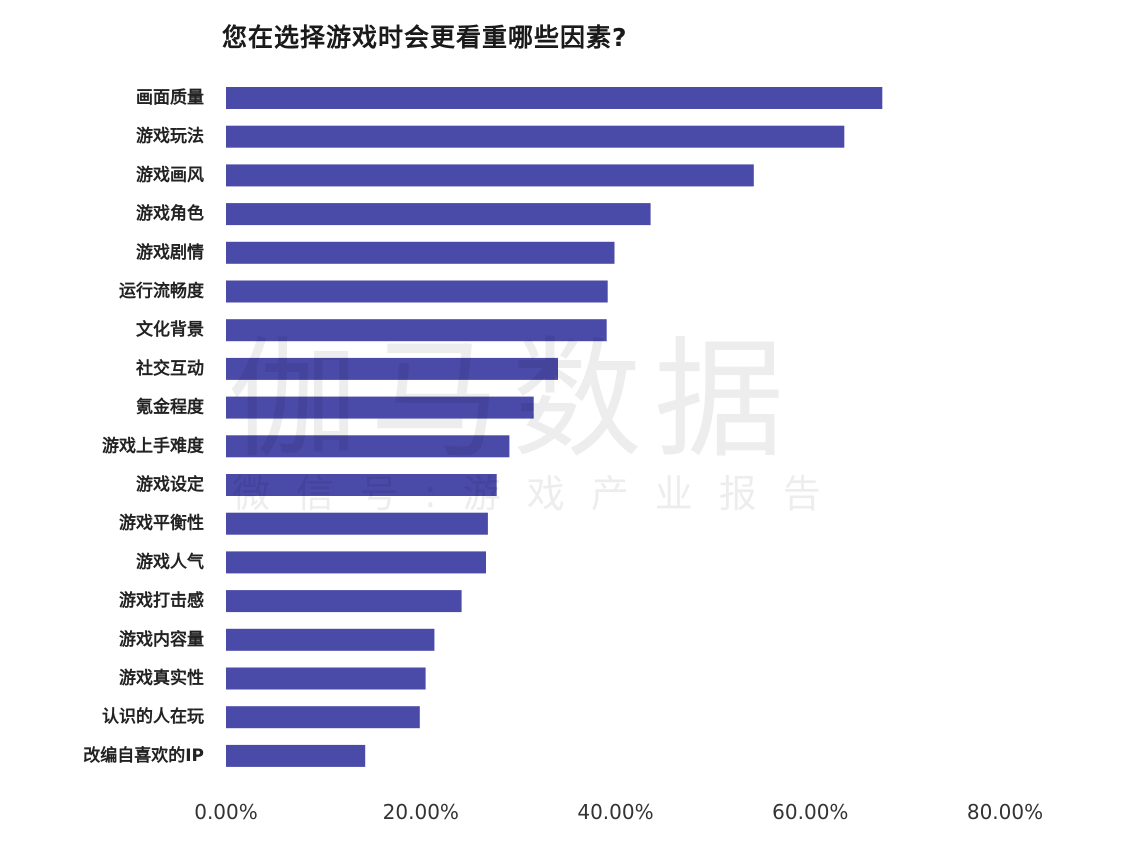 The image size is (1129, 859). What do you see at coordinates (170, 97) in the screenshot?
I see `category-label: 画面质量` at bounding box center [170, 97].